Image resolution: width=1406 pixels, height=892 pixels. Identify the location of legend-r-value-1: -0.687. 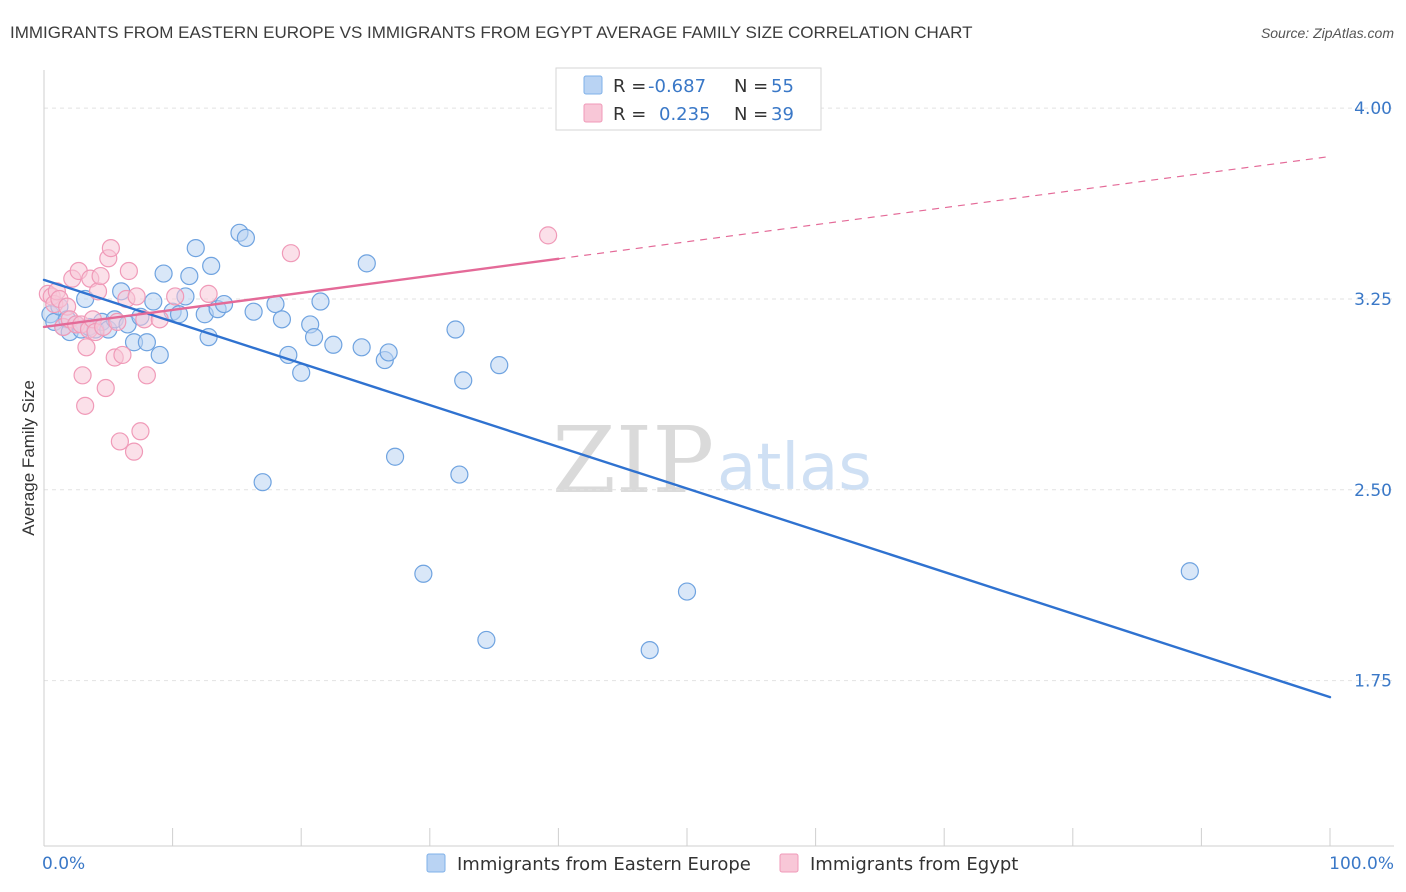
(677, 86).